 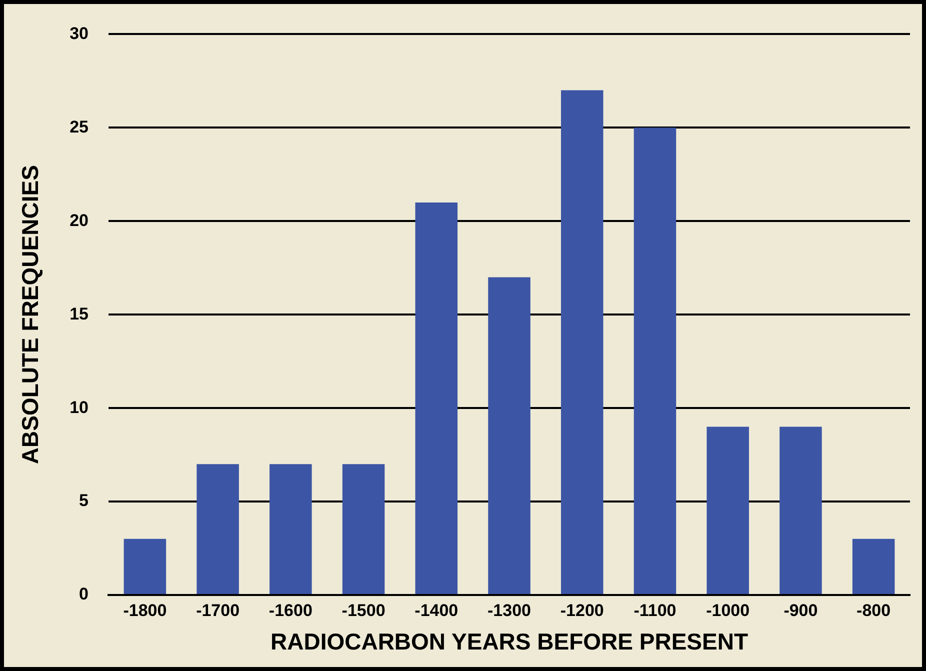 What do you see at coordinates (79, 126) in the screenshot?
I see `y-tick-label: 25` at bounding box center [79, 126].